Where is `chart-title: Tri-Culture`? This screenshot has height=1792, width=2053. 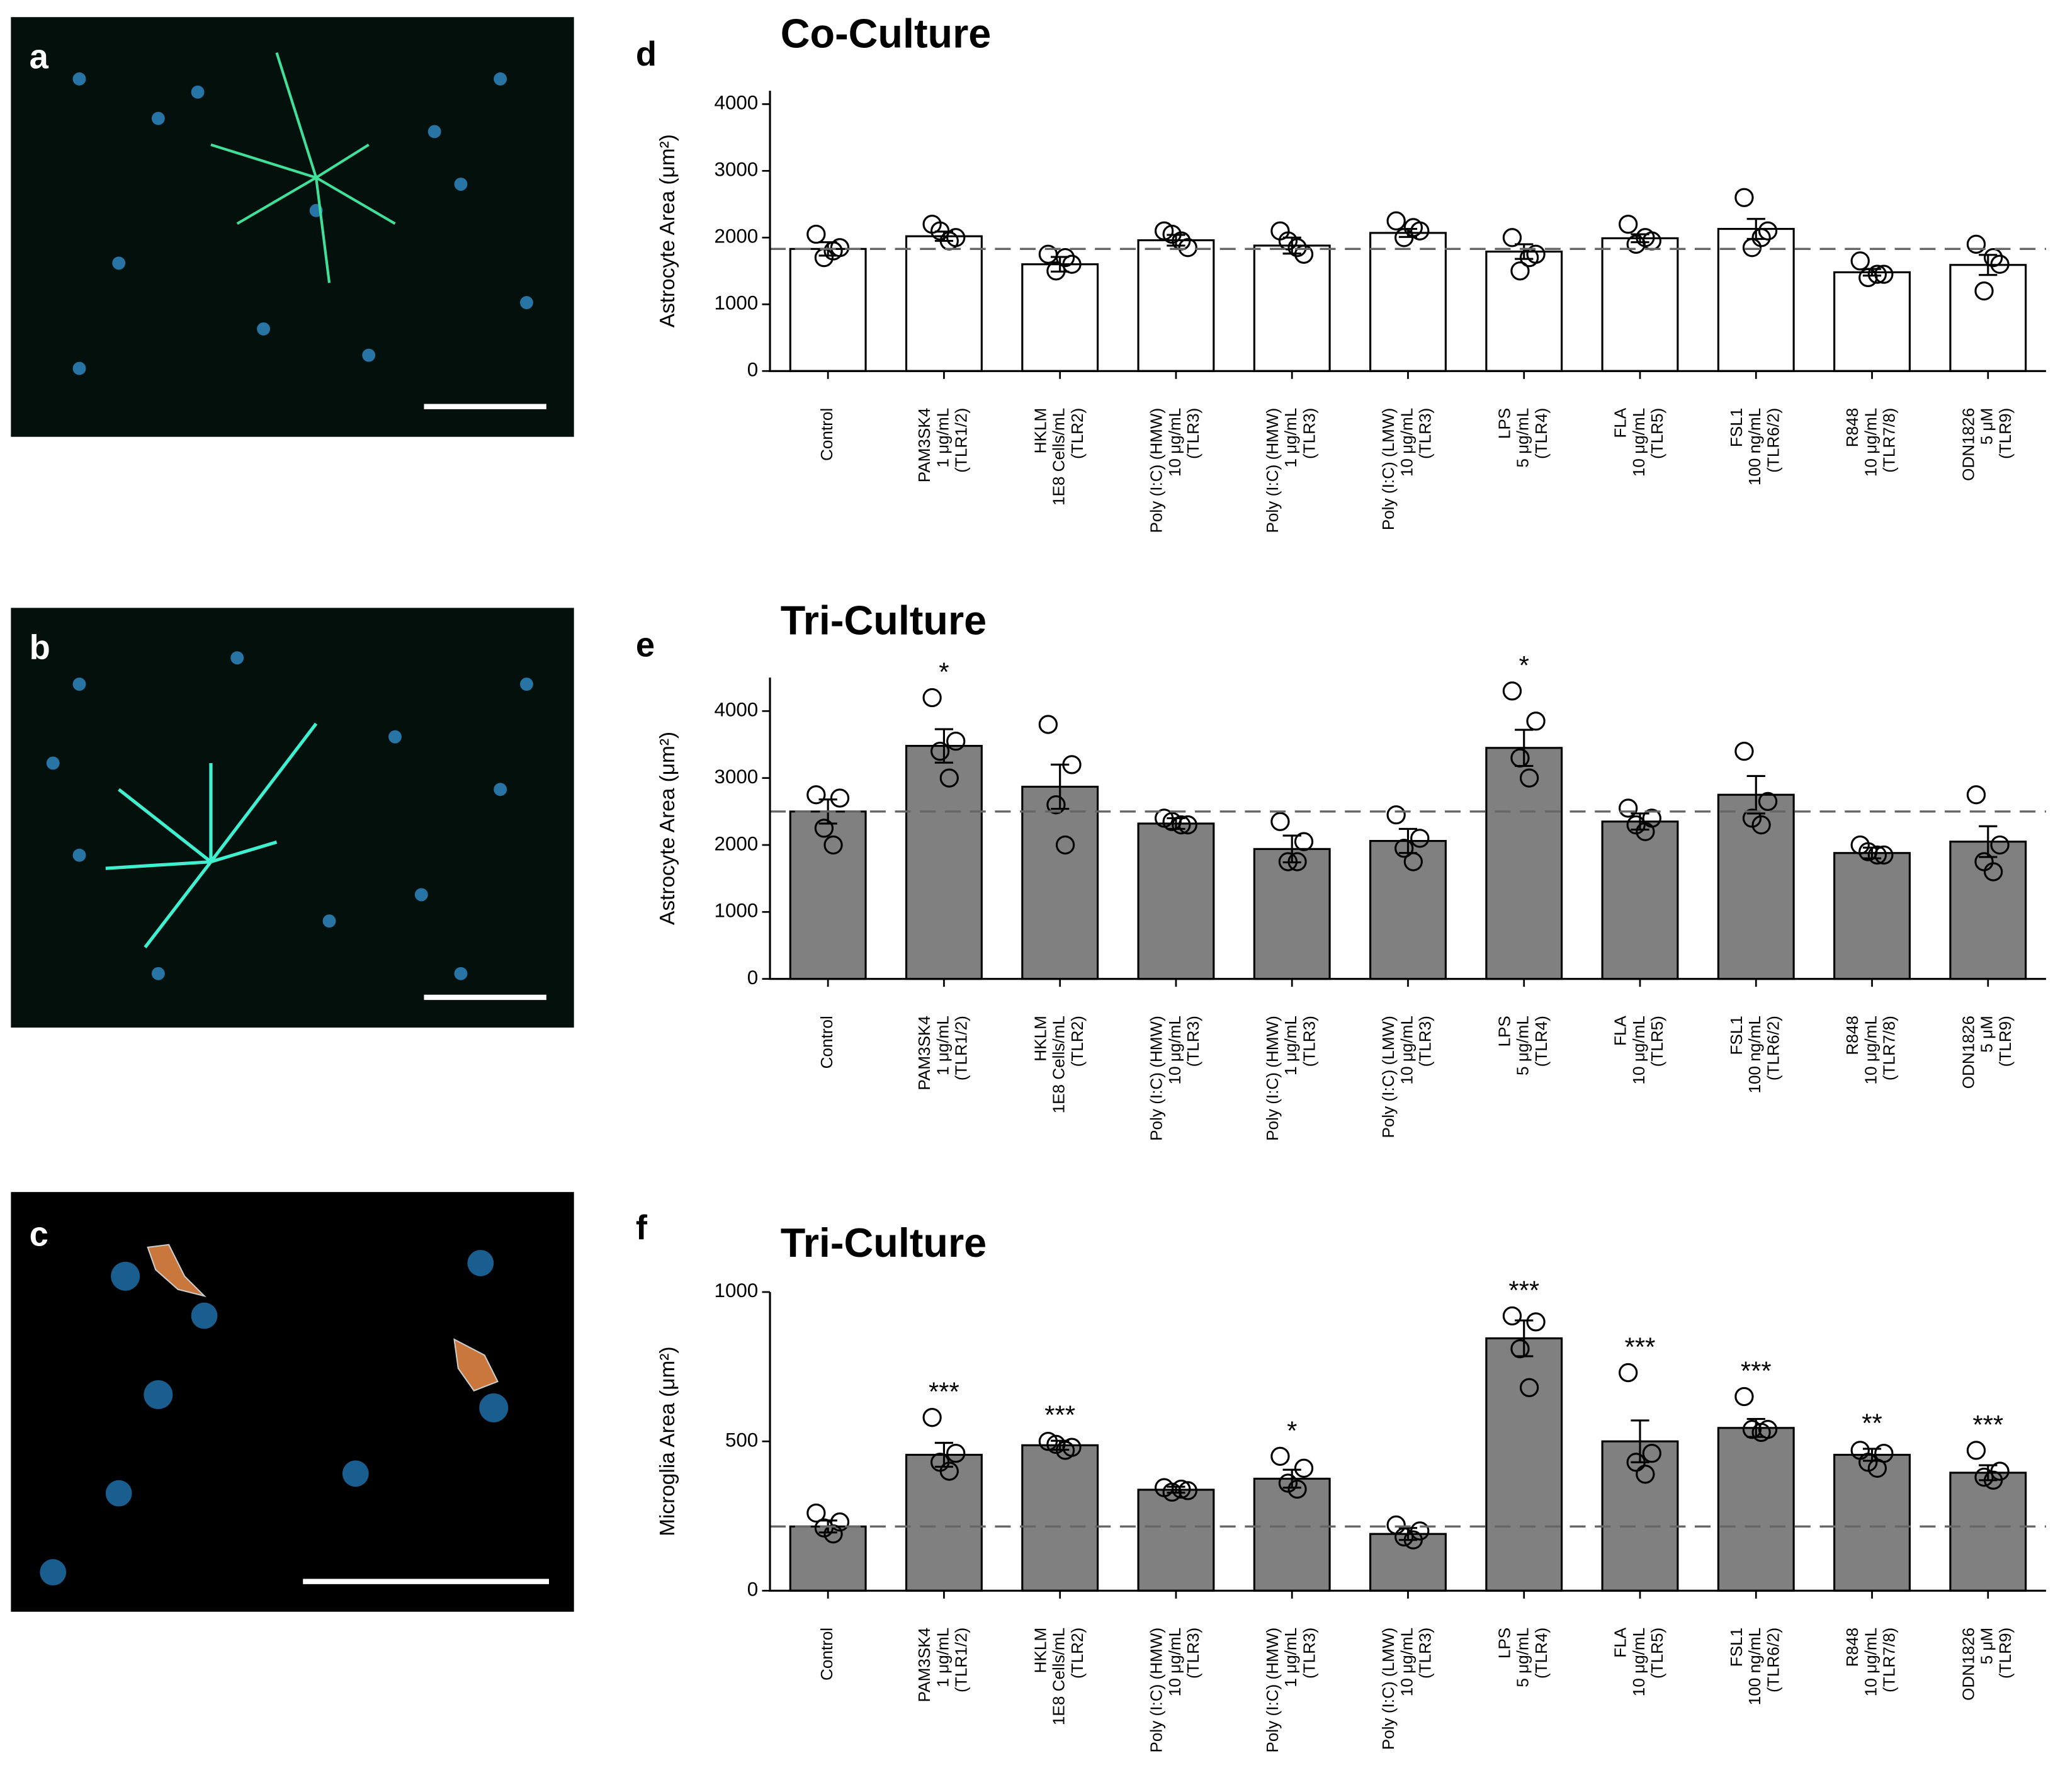 chart-title: Tri-Culture is located at coordinates (884, 621).